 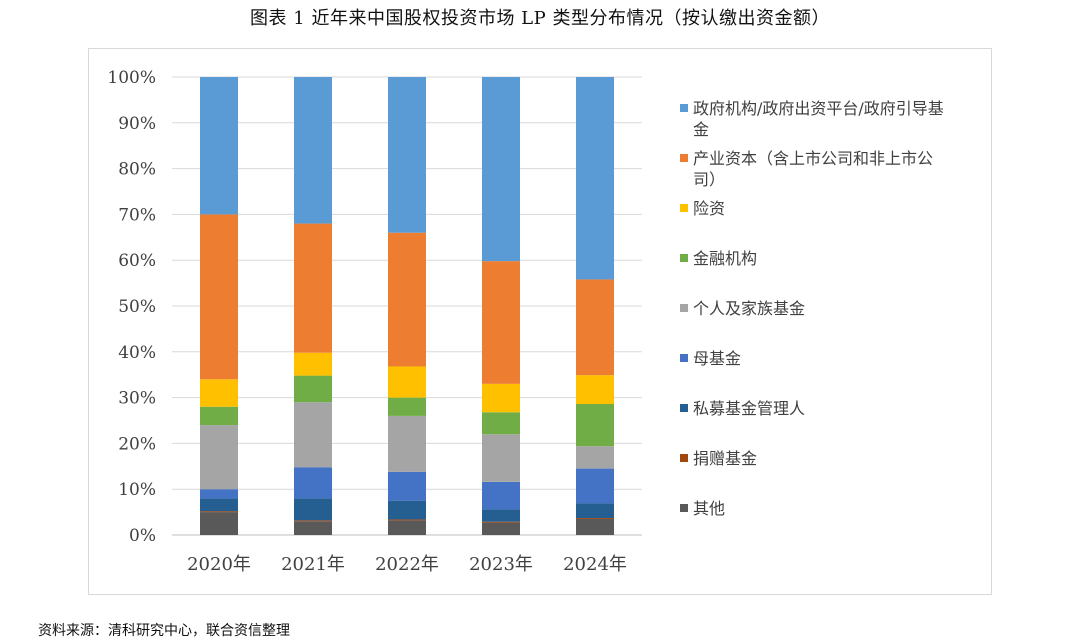 What do you see at coordinates (131, 78) in the screenshot?
I see `y-tick-label: 100%` at bounding box center [131, 78].